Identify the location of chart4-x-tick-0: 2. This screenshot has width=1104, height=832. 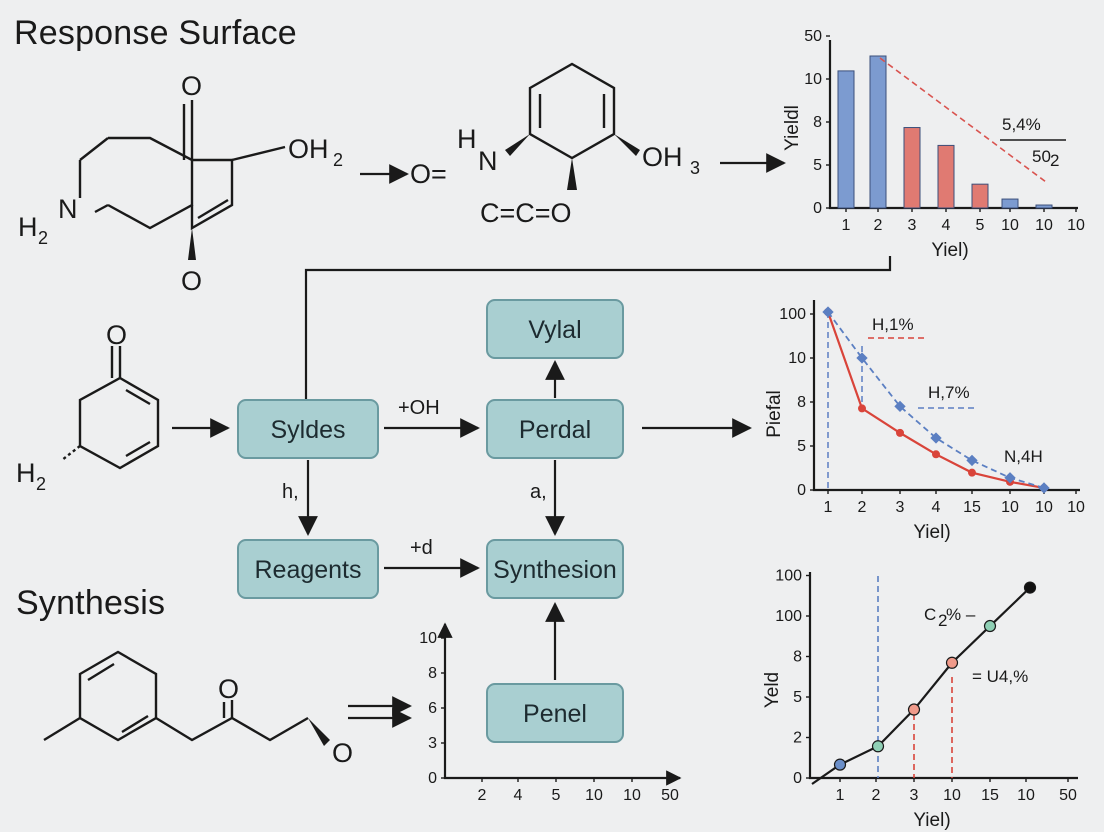
(482, 795).